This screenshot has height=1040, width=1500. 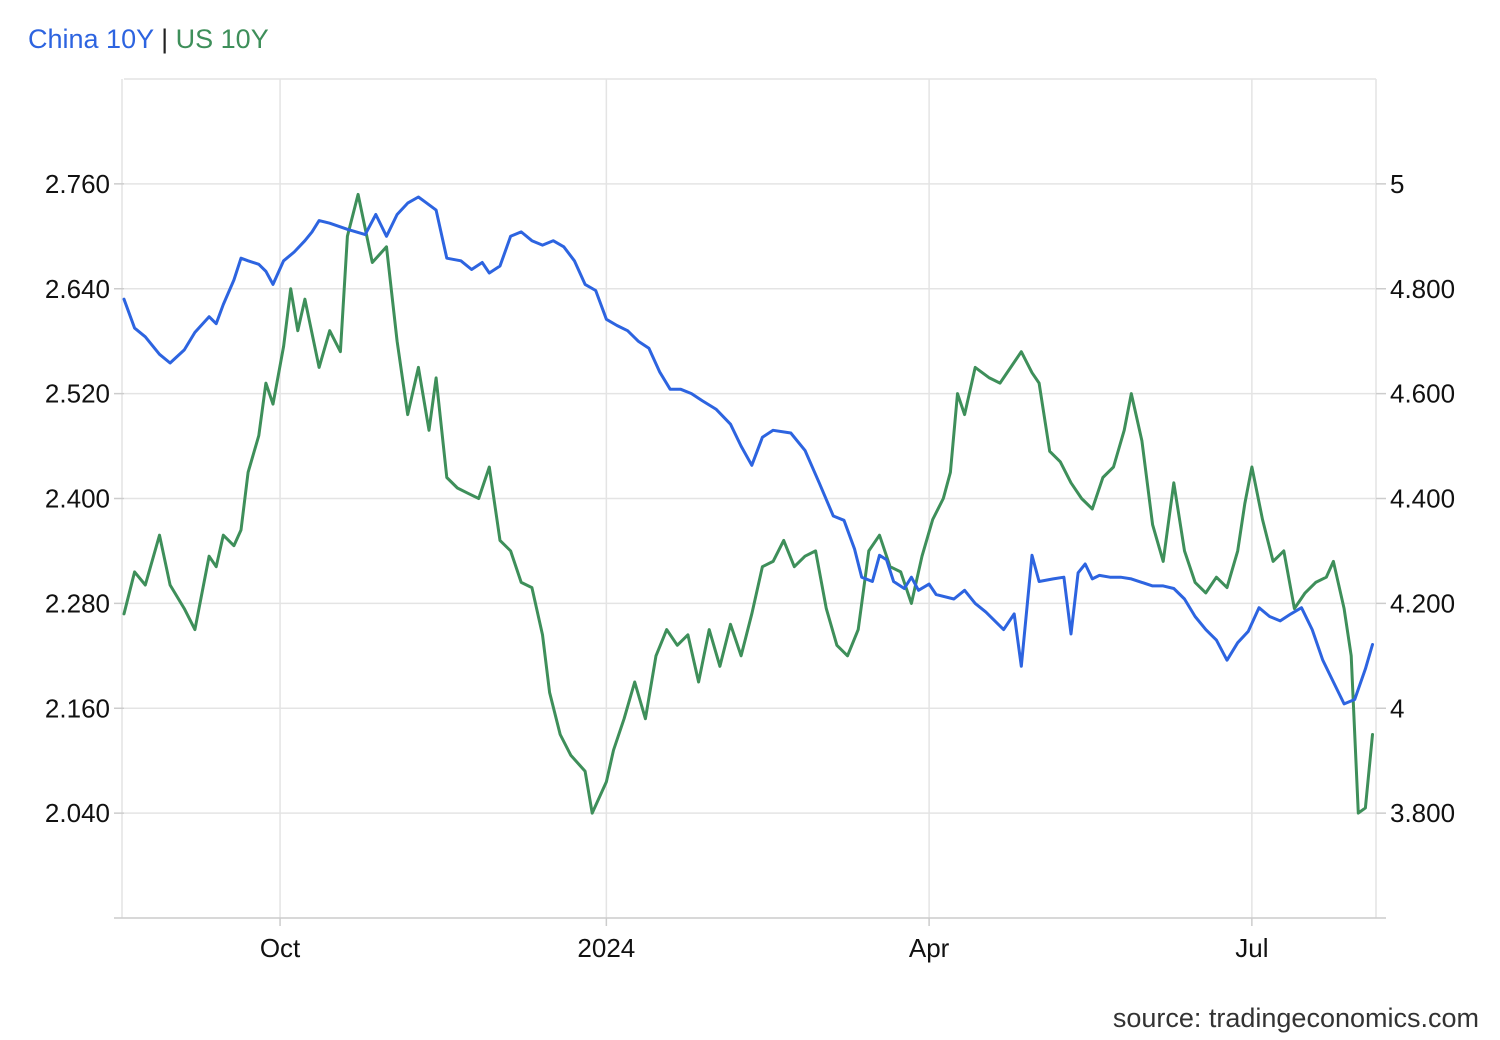 I want to click on legend-china: China 10Y, so click(x=91, y=39).